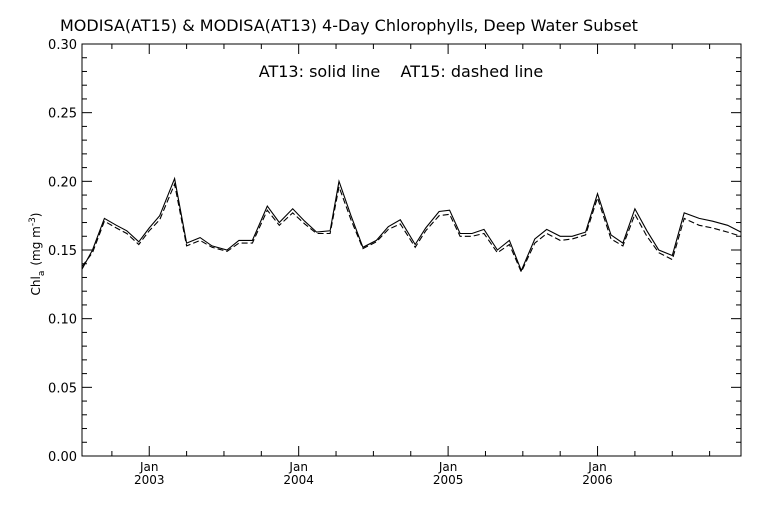  What do you see at coordinates (62, 388) in the screenshot?
I see `y-tick-label: 0.05` at bounding box center [62, 388].